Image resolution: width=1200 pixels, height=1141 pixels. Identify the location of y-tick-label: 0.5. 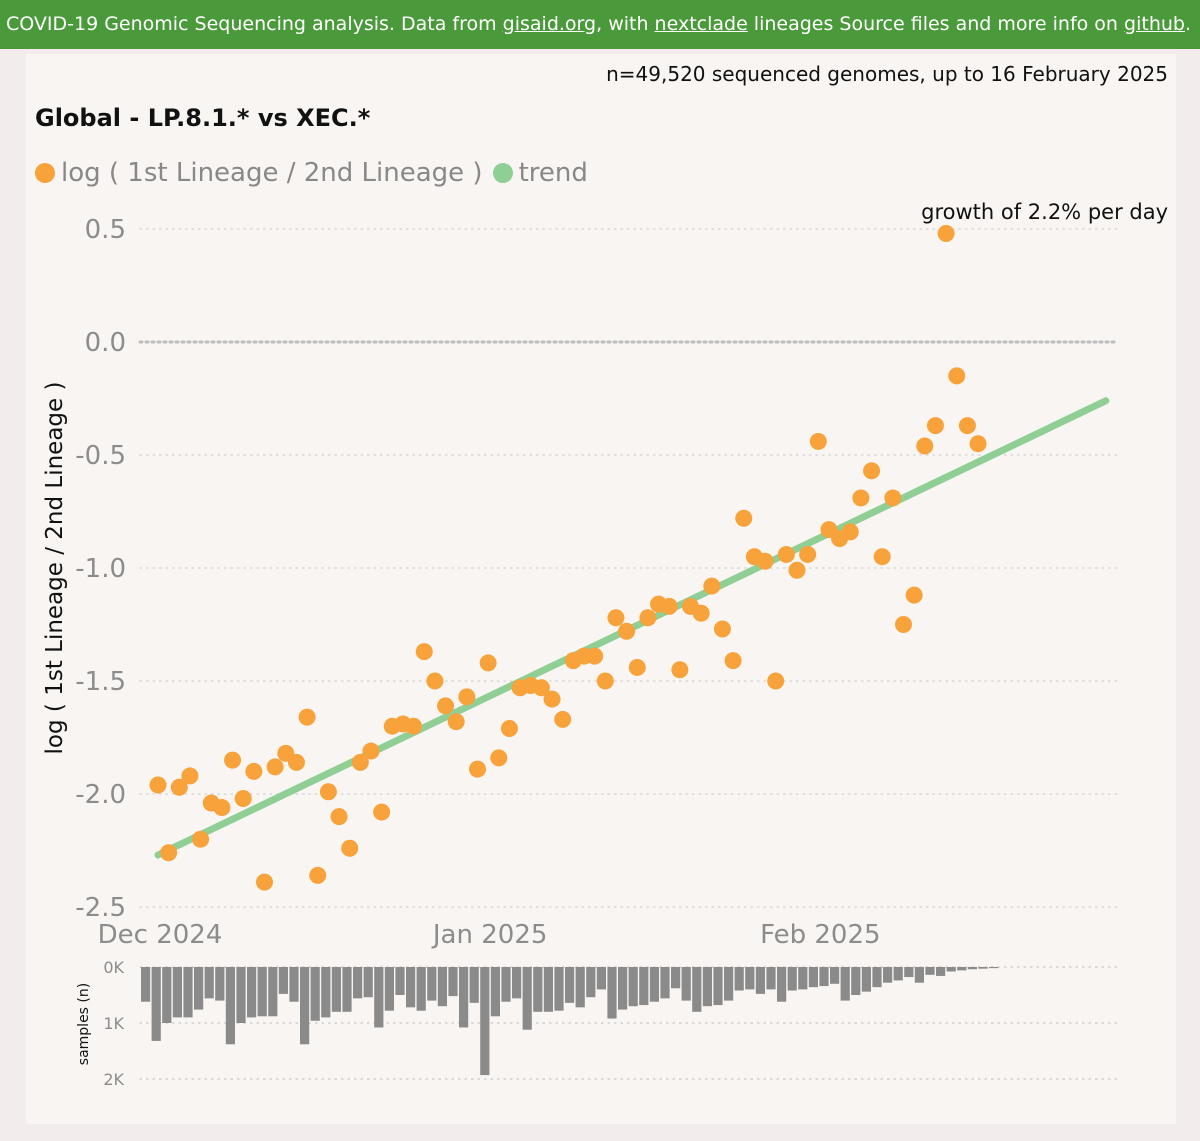
(105, 230).